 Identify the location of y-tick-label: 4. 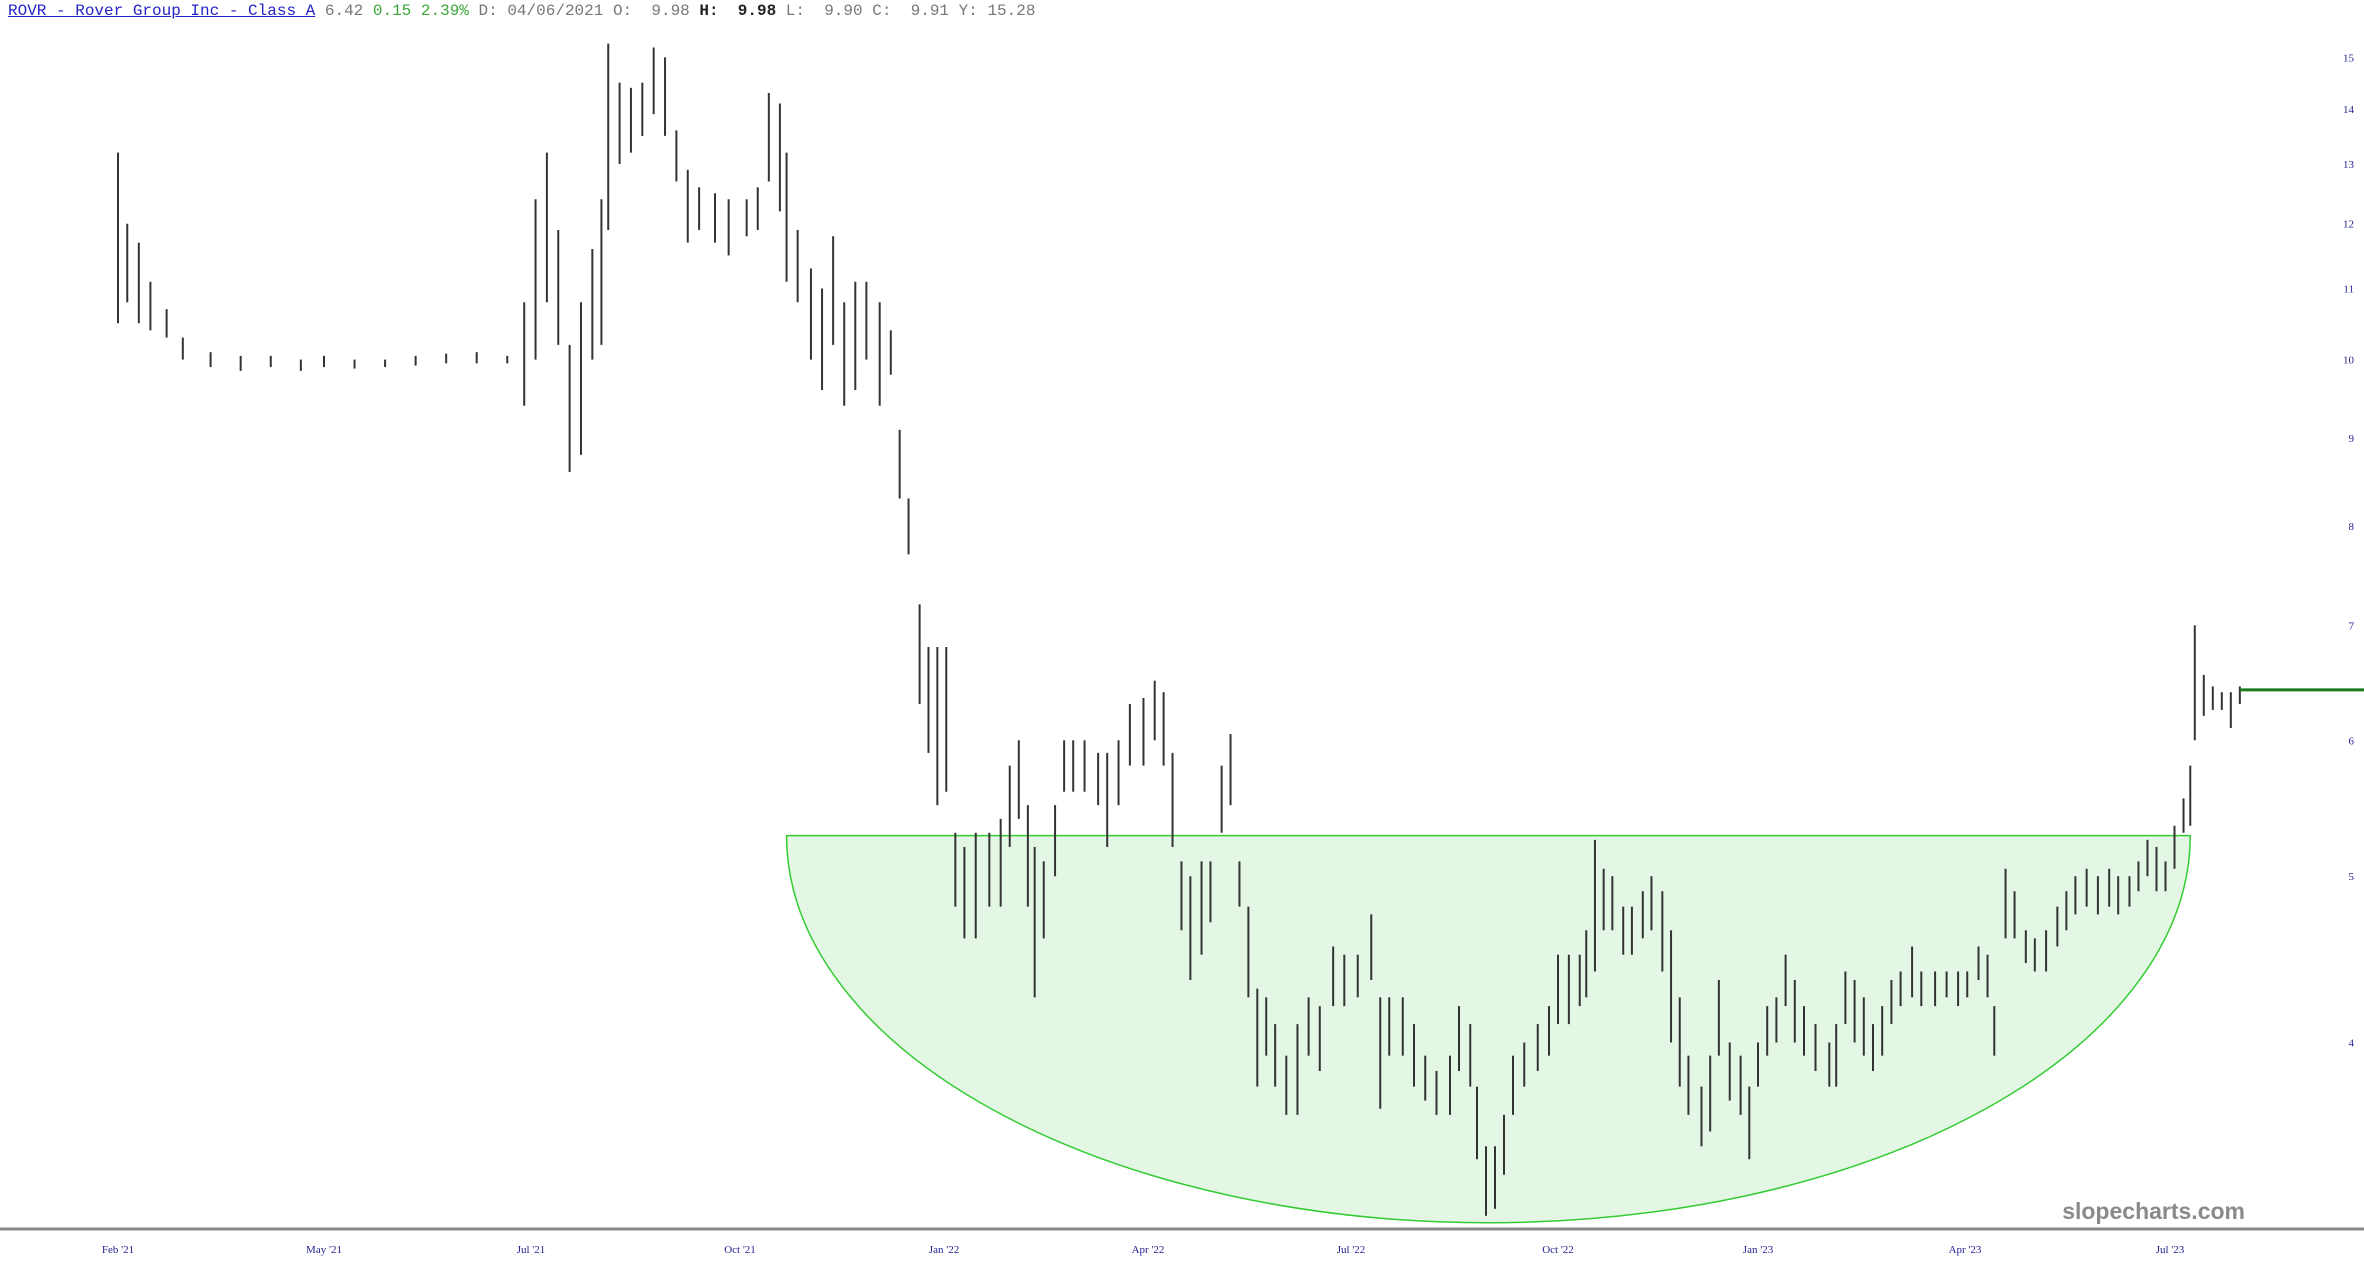
(2352, 1044).